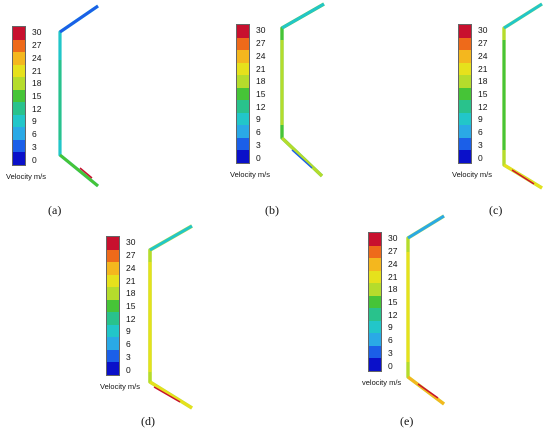 The height and width of the screenshot is (433, 550). What do you see at coordinates (148, 421) in the screenshot?
I see `caption-d: (d)` at bounding box center [148, 421].